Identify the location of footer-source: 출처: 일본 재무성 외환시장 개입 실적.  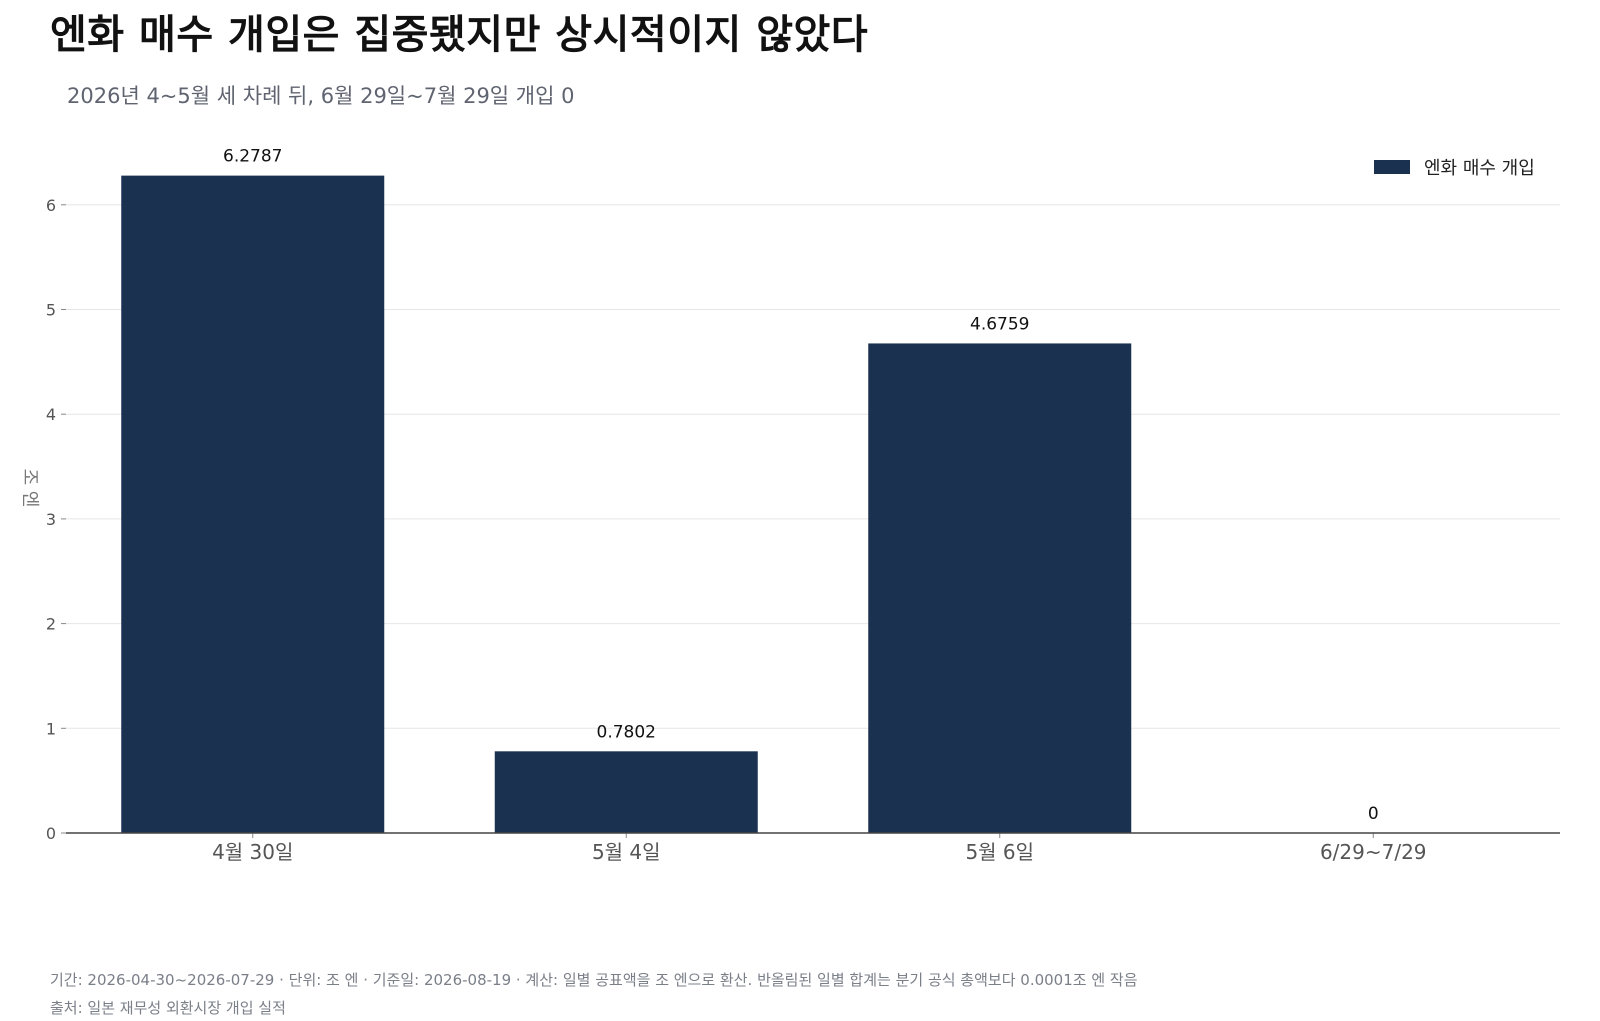
(168, 1008).